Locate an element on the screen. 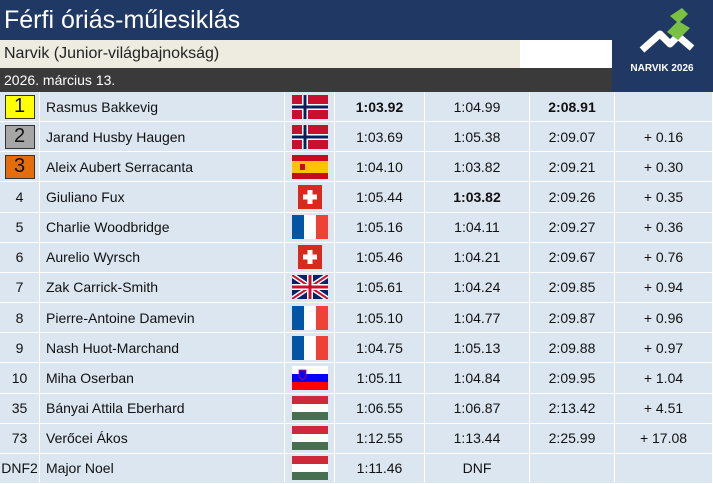 The width and height of the screenshot is (713, 484). total-time: 2:09.95 is located at coordinates (572, 378).